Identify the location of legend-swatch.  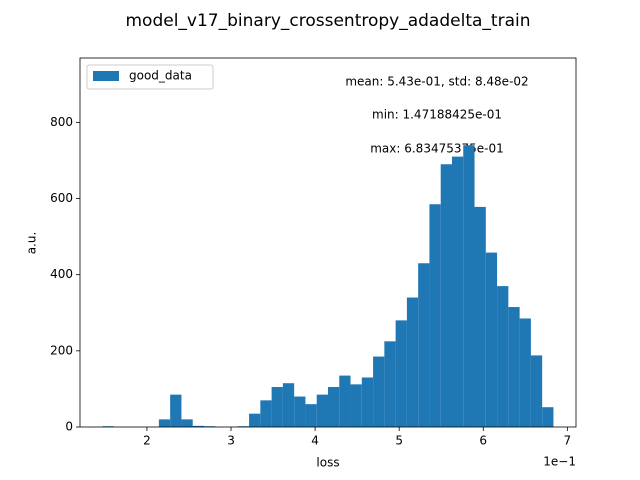
(106, 76).